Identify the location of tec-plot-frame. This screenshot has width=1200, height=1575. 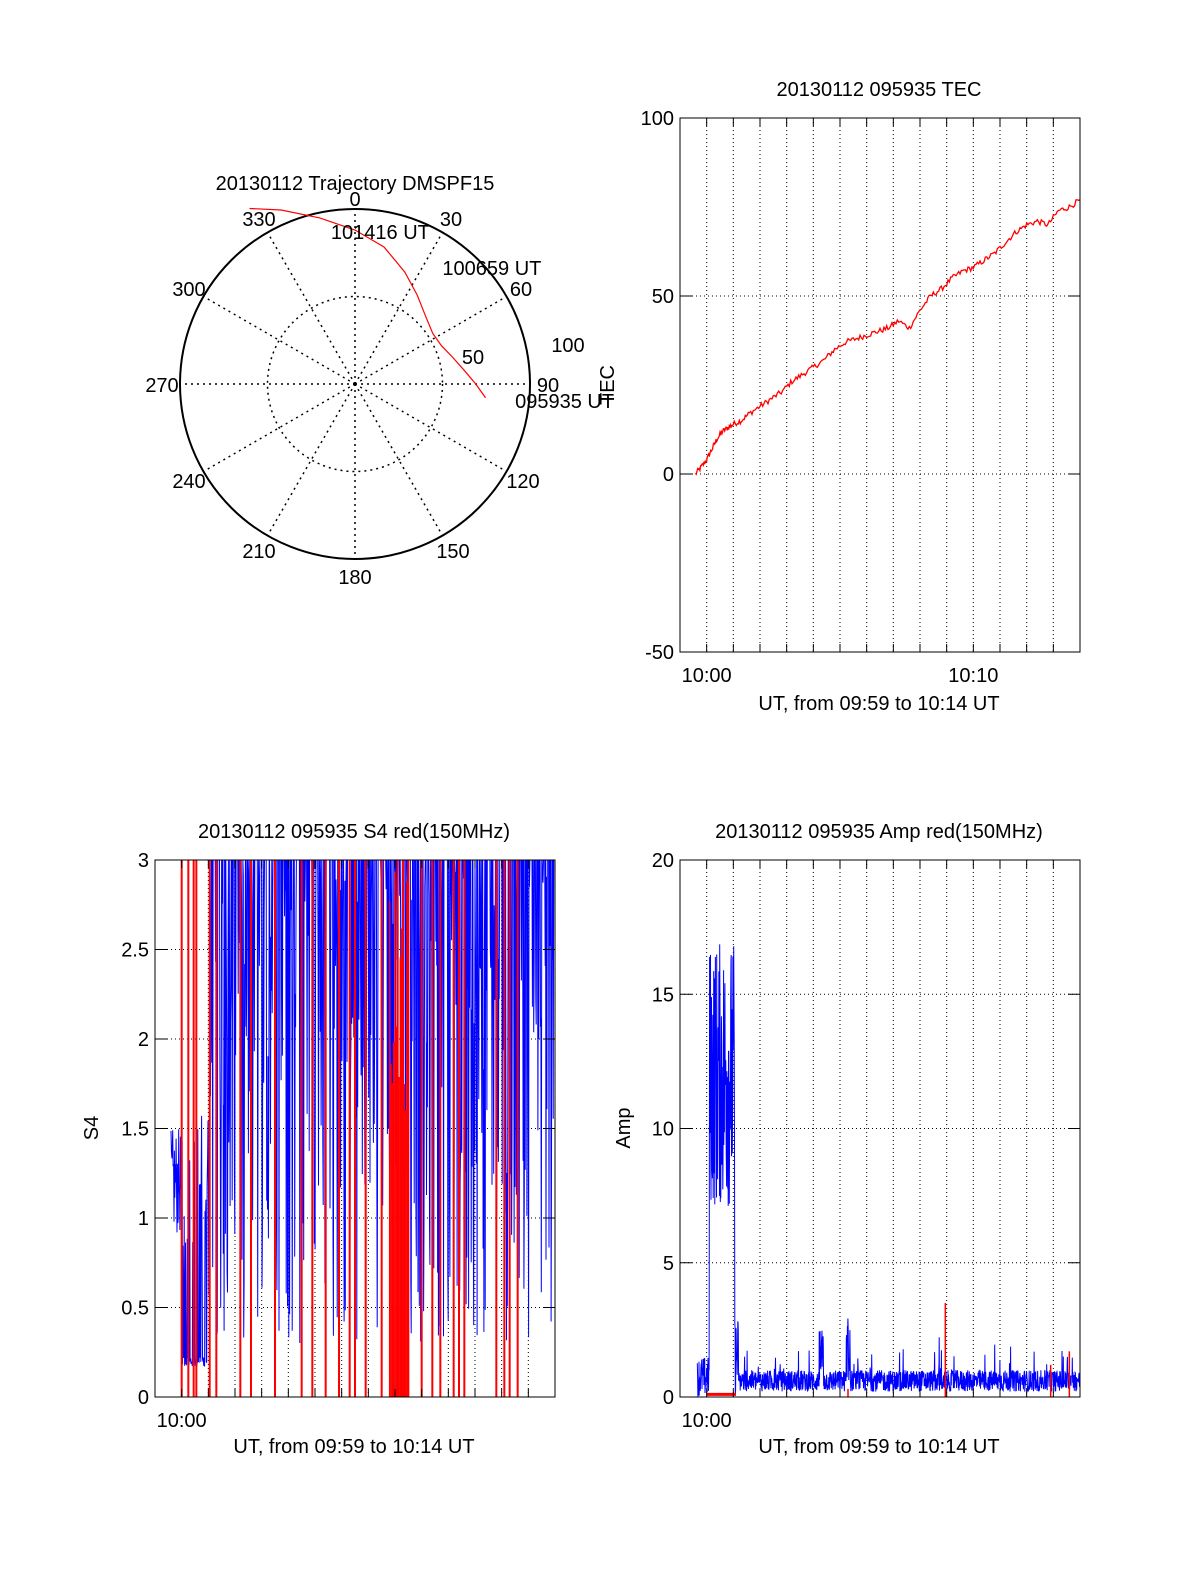
(880, 385).